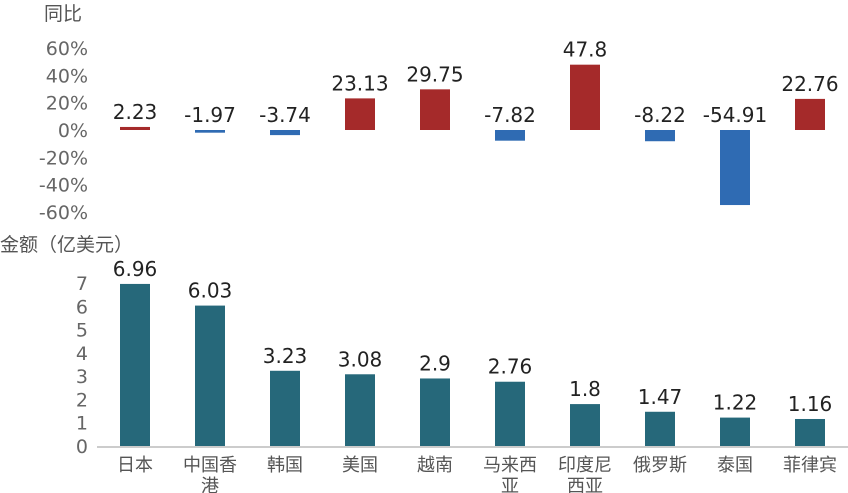 Image resolution: width=848 pixels, height=493 pixels. Describe the element at coordinates (810, 465) in the screenshot. I see `category-label: 菲律宾` at that location.